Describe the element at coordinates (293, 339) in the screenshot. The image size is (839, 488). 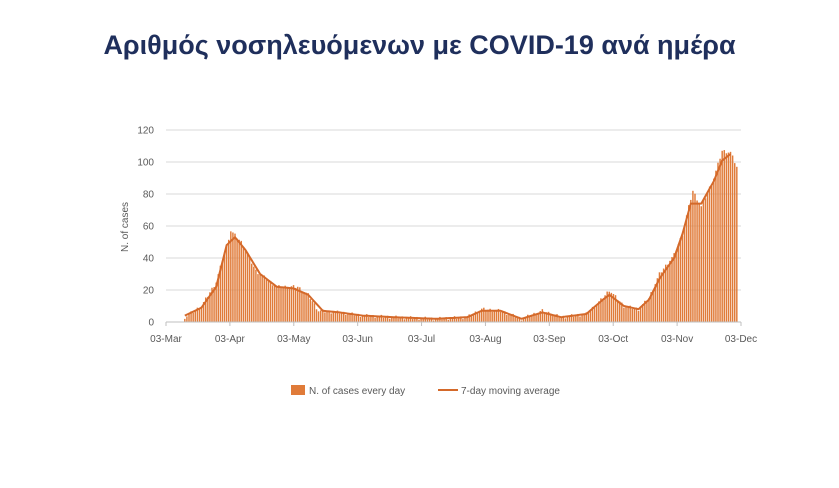
I see `x-tick-label: 03-May` at that location.